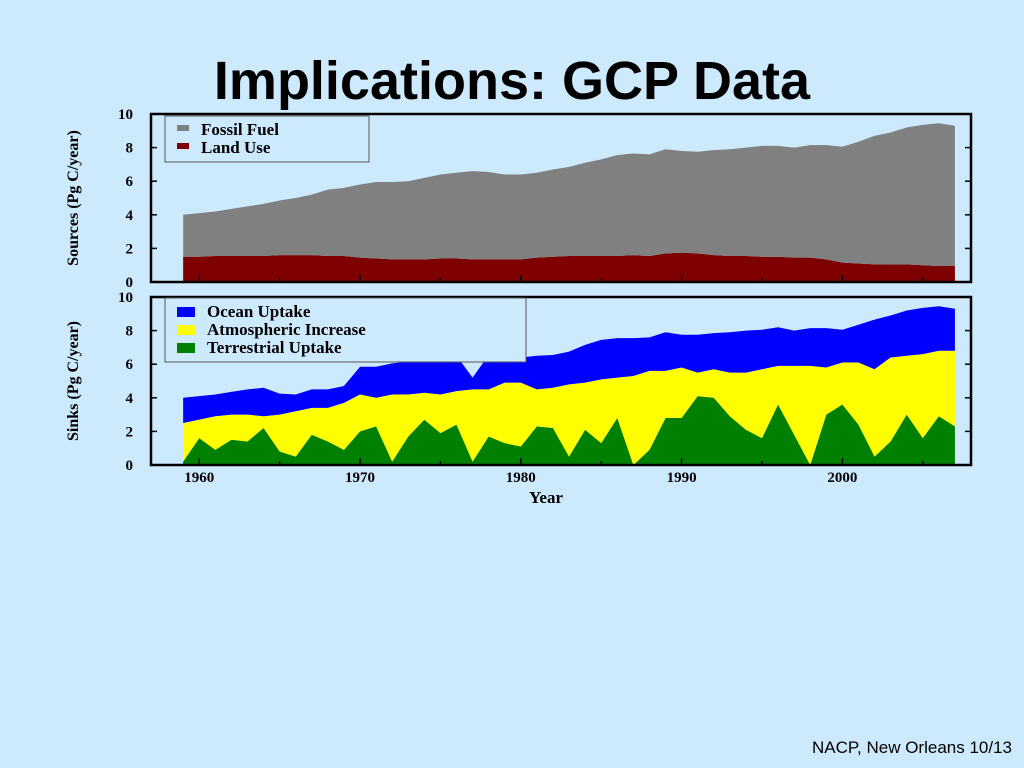 The height and width of the screenshot is (768, 1024). What do you see at coordinates (183, 128) in the screenshot?
I see `legend-swatch-fossil-fuel` at bounding box center [183, 128].